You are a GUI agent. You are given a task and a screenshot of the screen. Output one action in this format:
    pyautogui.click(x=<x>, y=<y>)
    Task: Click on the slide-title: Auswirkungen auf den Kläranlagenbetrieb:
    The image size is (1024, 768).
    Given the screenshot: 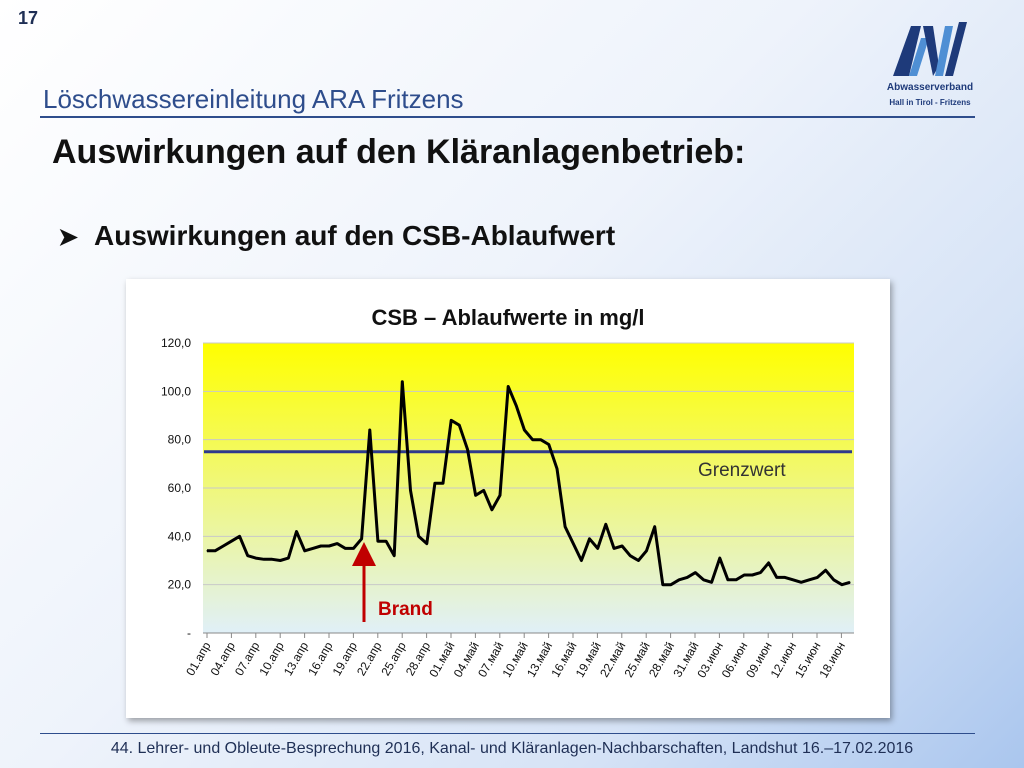 What is the action you would take?
    pyautogui.click(x=399, y=152)
    